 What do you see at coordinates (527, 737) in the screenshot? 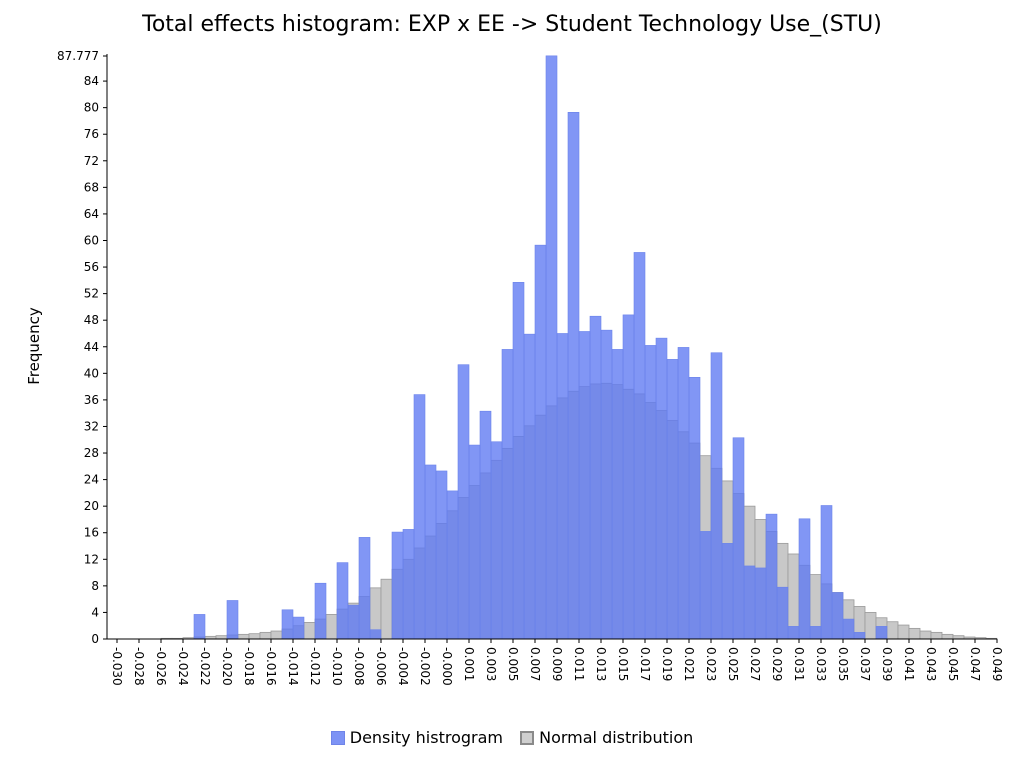
I see `legend-swatch-normal` at bounding box center [527, 737].